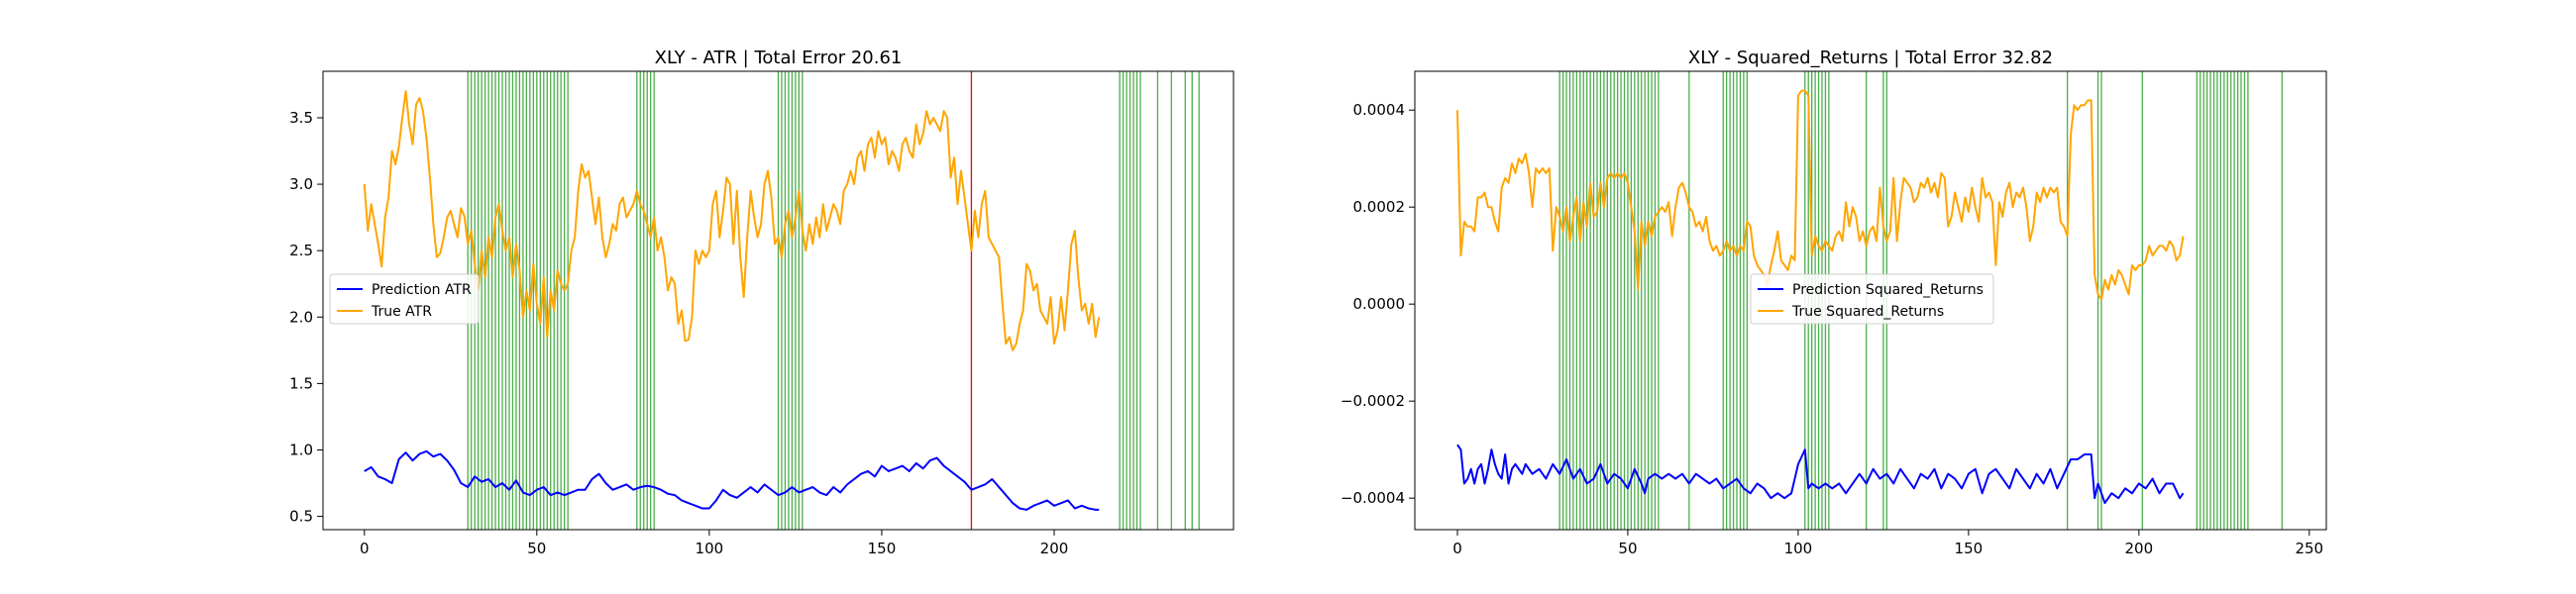  I want to click on legend-label-truth: True ATR, so click(401, 312).